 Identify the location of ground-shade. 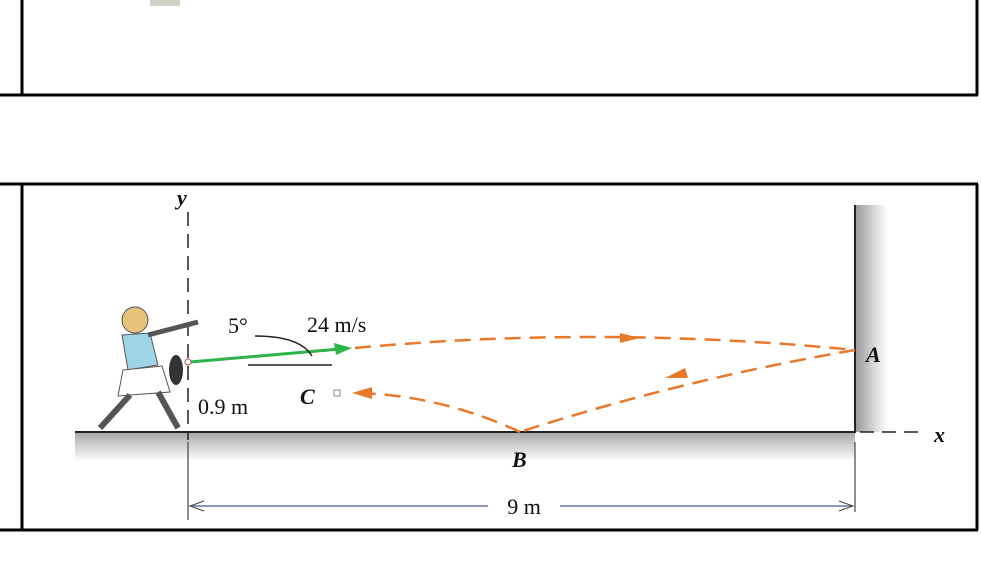
(465, 447).